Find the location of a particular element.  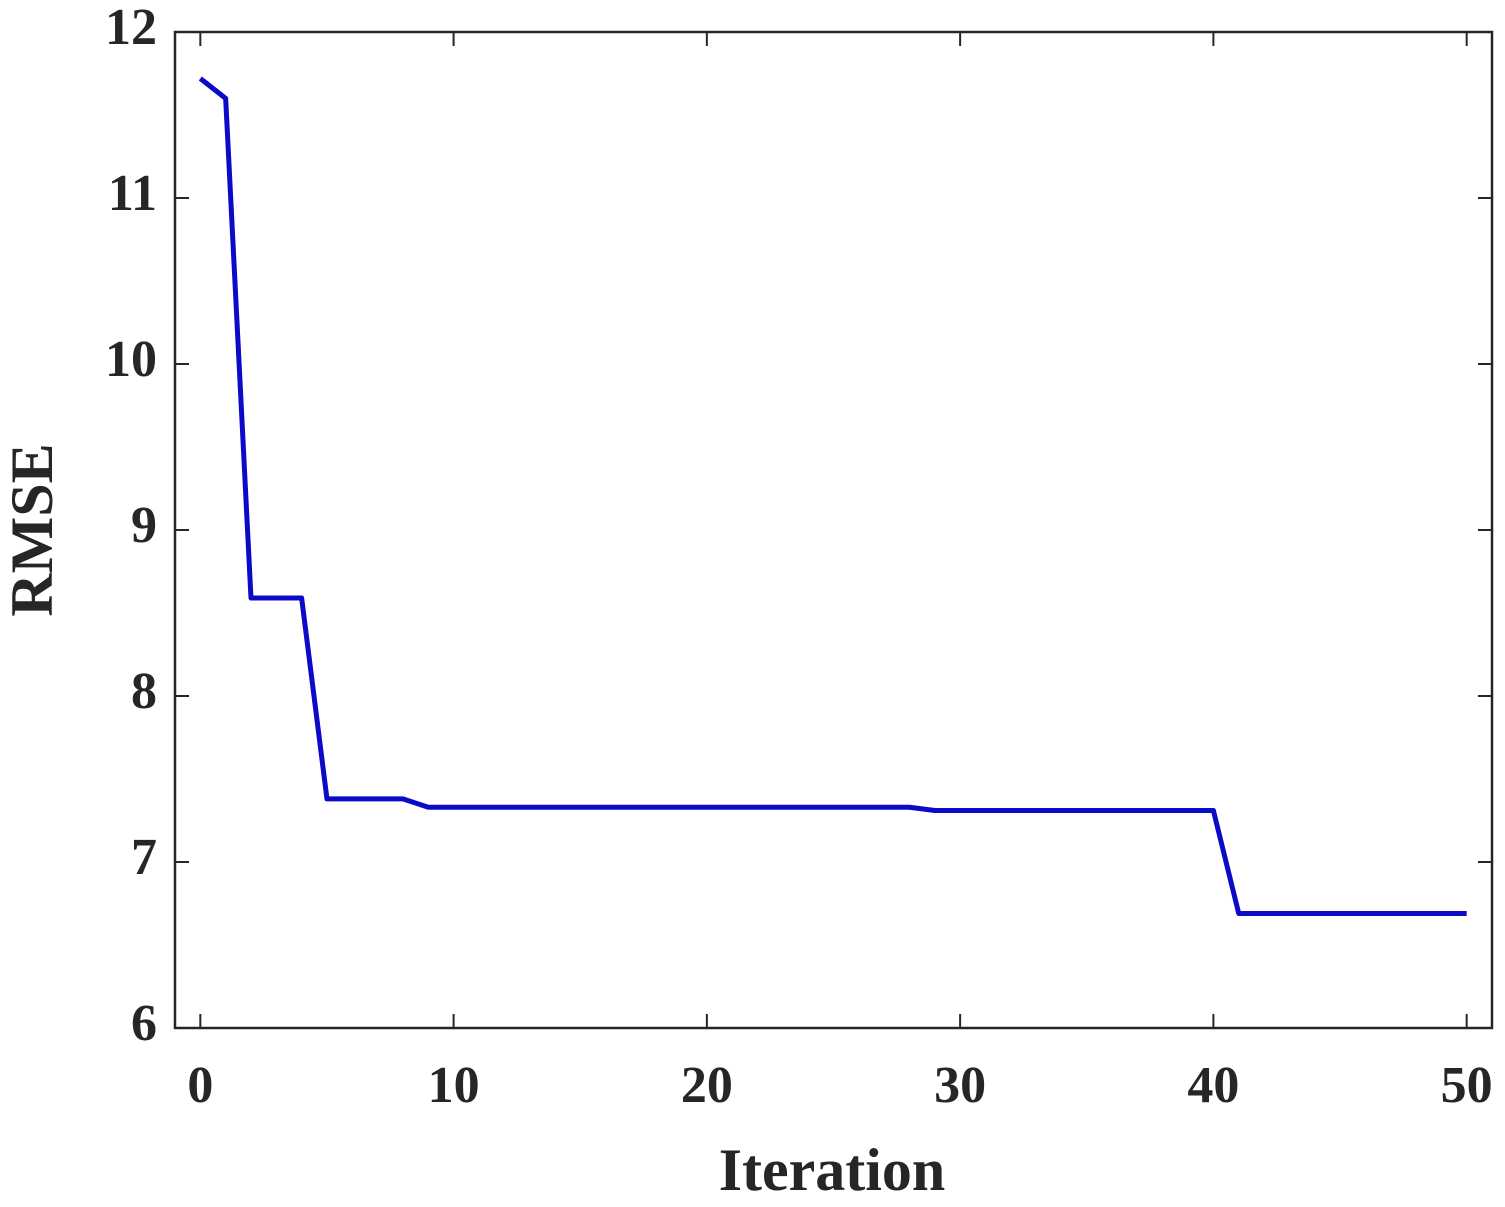

y-axis-label: RMSE is located at coordinates (32, 529).